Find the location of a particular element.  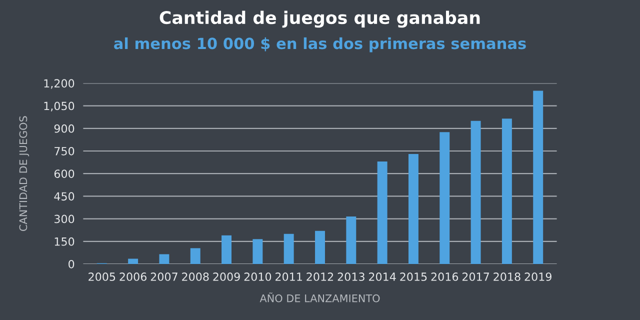

x-tick-label: 2018 is located at coordinates (507, 276).